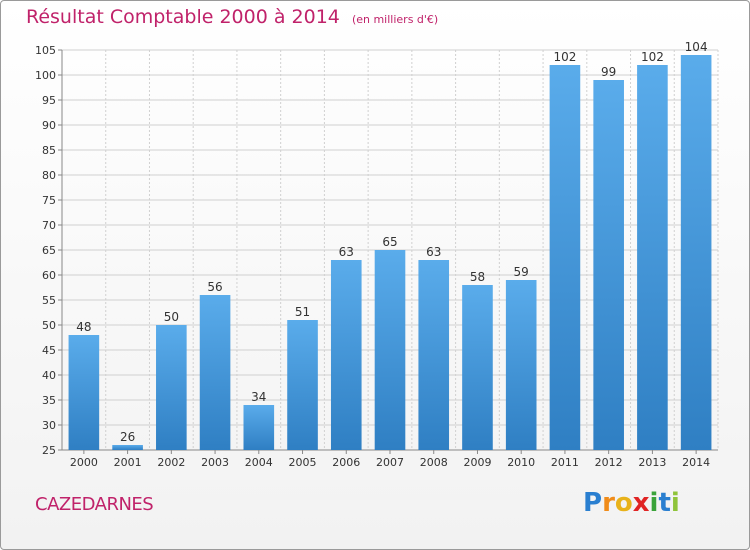 This screenshot has width=750, height=550. What do you see at coordinates (49, 425) in the screenshot?
I see `y-tick-label: 30` at bounding box center [49, 425].